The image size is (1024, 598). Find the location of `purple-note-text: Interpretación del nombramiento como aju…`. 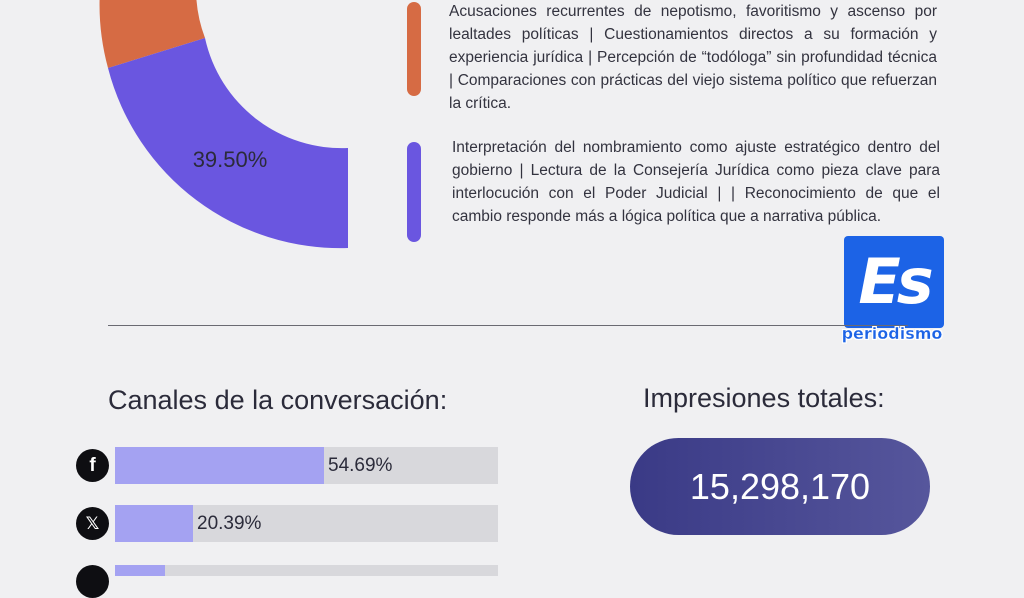

purple-note-text: Interpretación del nombramiento como aju… is located at coordinates (696, 182).